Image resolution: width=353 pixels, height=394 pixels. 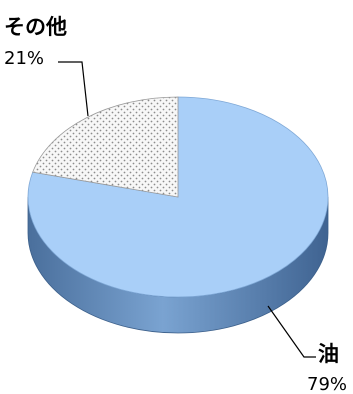 What do you see at coordinates (73, 89) in the screenshot?
I see `leader-line-other` at bounding box center [73, 89].